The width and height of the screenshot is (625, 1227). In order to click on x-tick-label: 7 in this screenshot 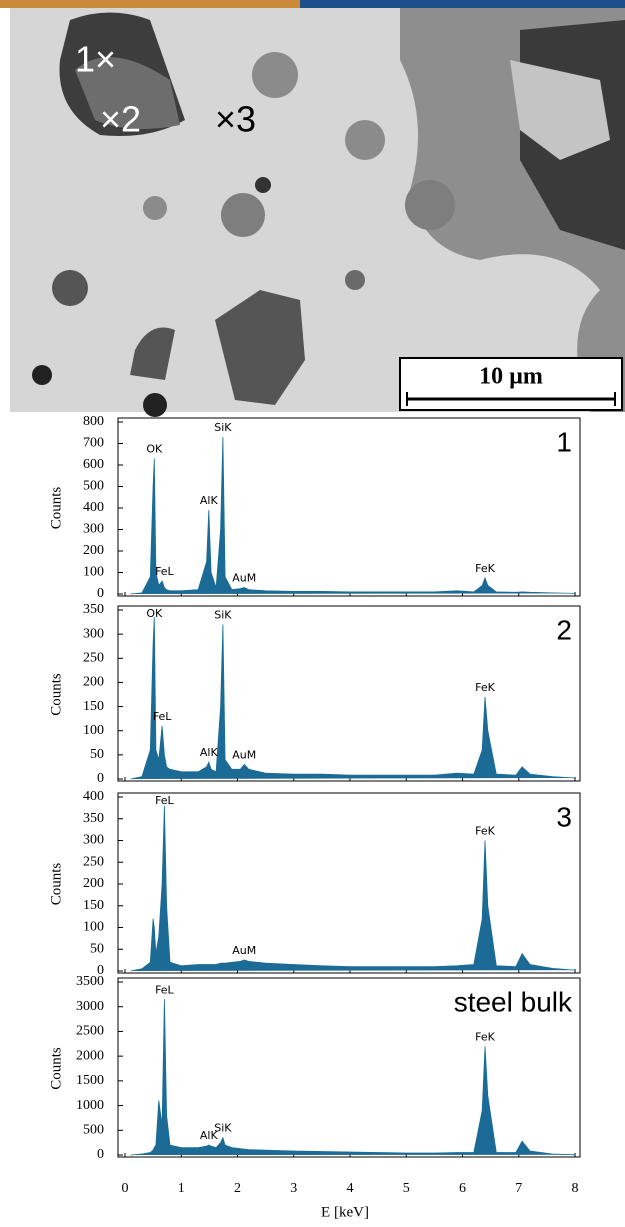, I will do `click(518, 1188)`.